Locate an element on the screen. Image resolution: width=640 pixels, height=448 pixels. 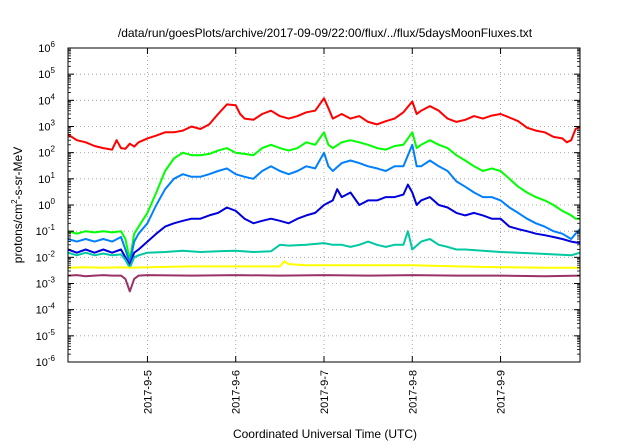
y-tick-label: 10⁻³ is located at coordinates (46, 283).